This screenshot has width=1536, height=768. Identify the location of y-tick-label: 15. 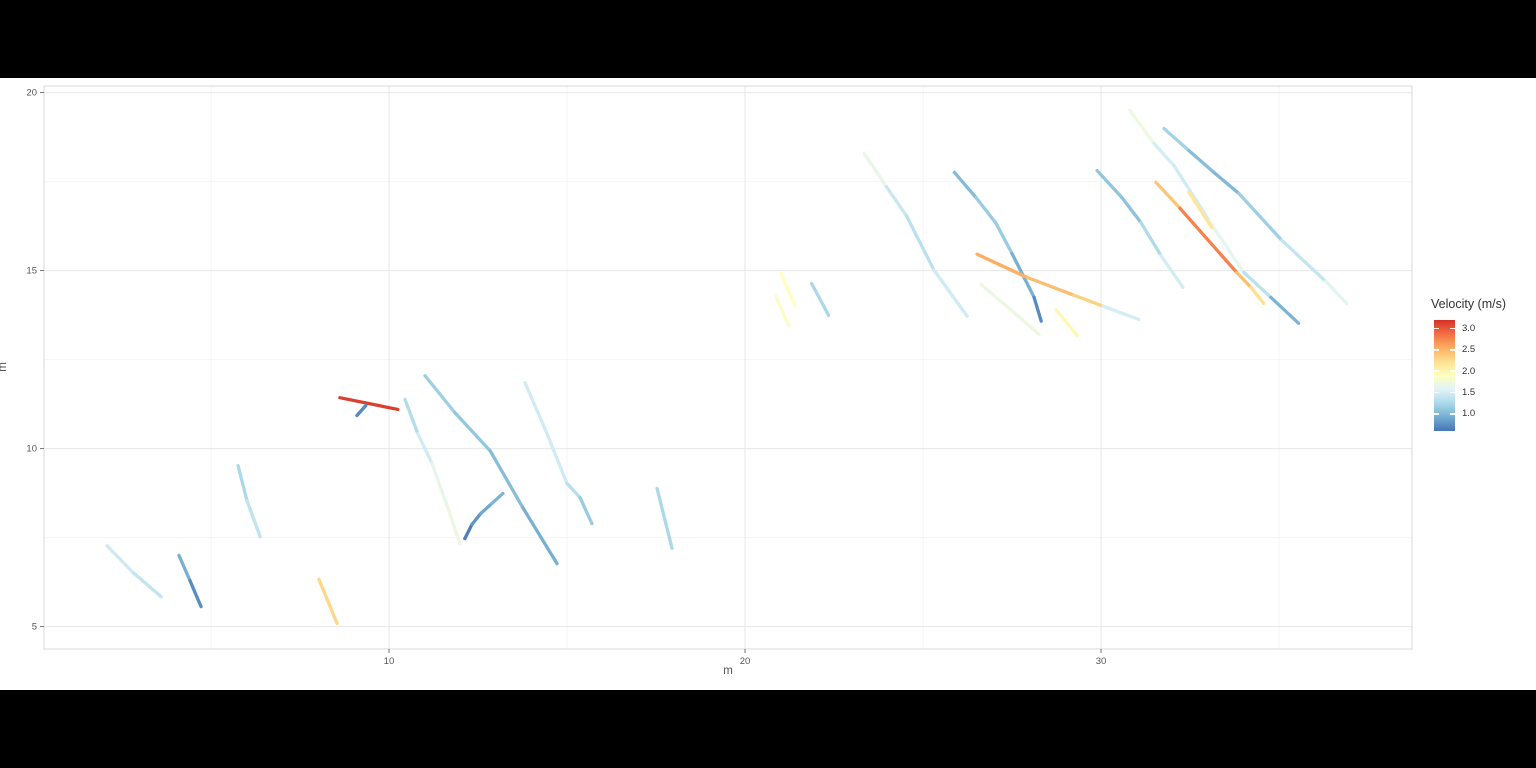
(31, 271).